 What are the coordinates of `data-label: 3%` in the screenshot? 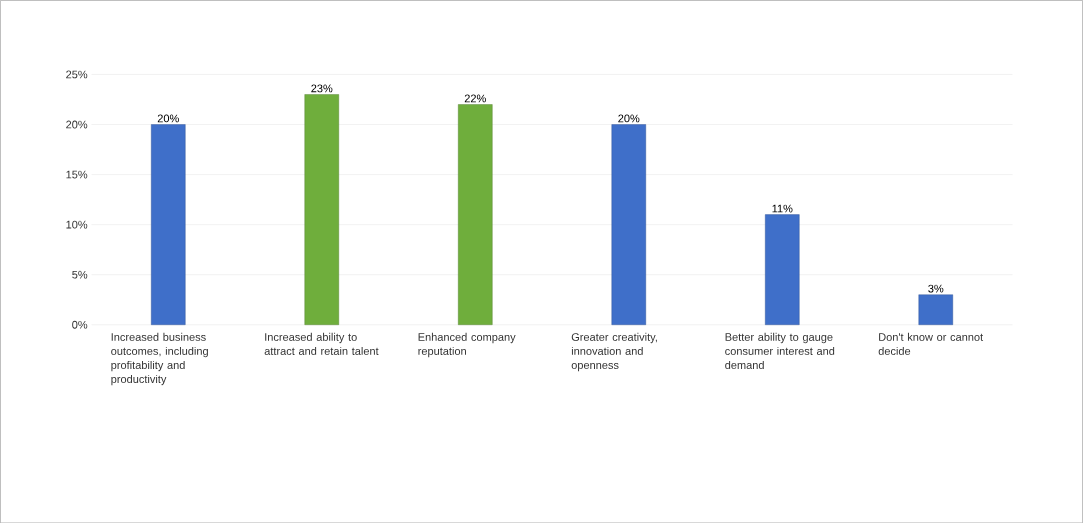 It's located at (936, 288).